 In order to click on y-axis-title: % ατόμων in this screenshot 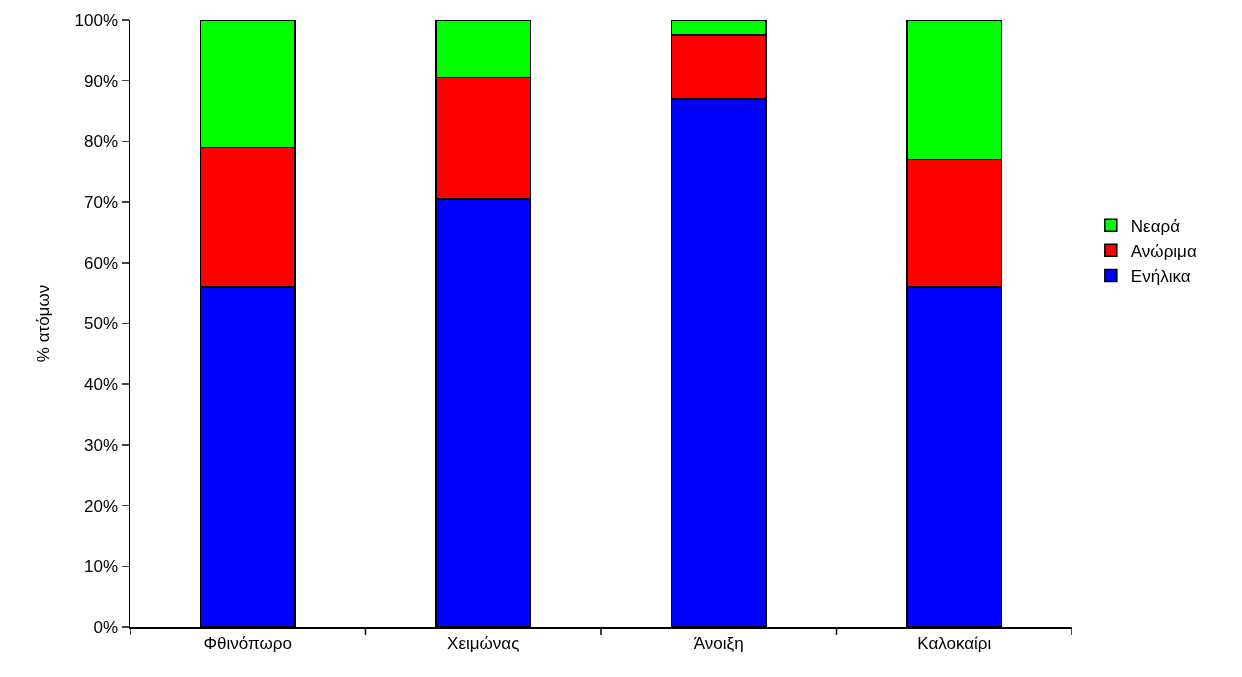, I will do `click(44, 323)`.